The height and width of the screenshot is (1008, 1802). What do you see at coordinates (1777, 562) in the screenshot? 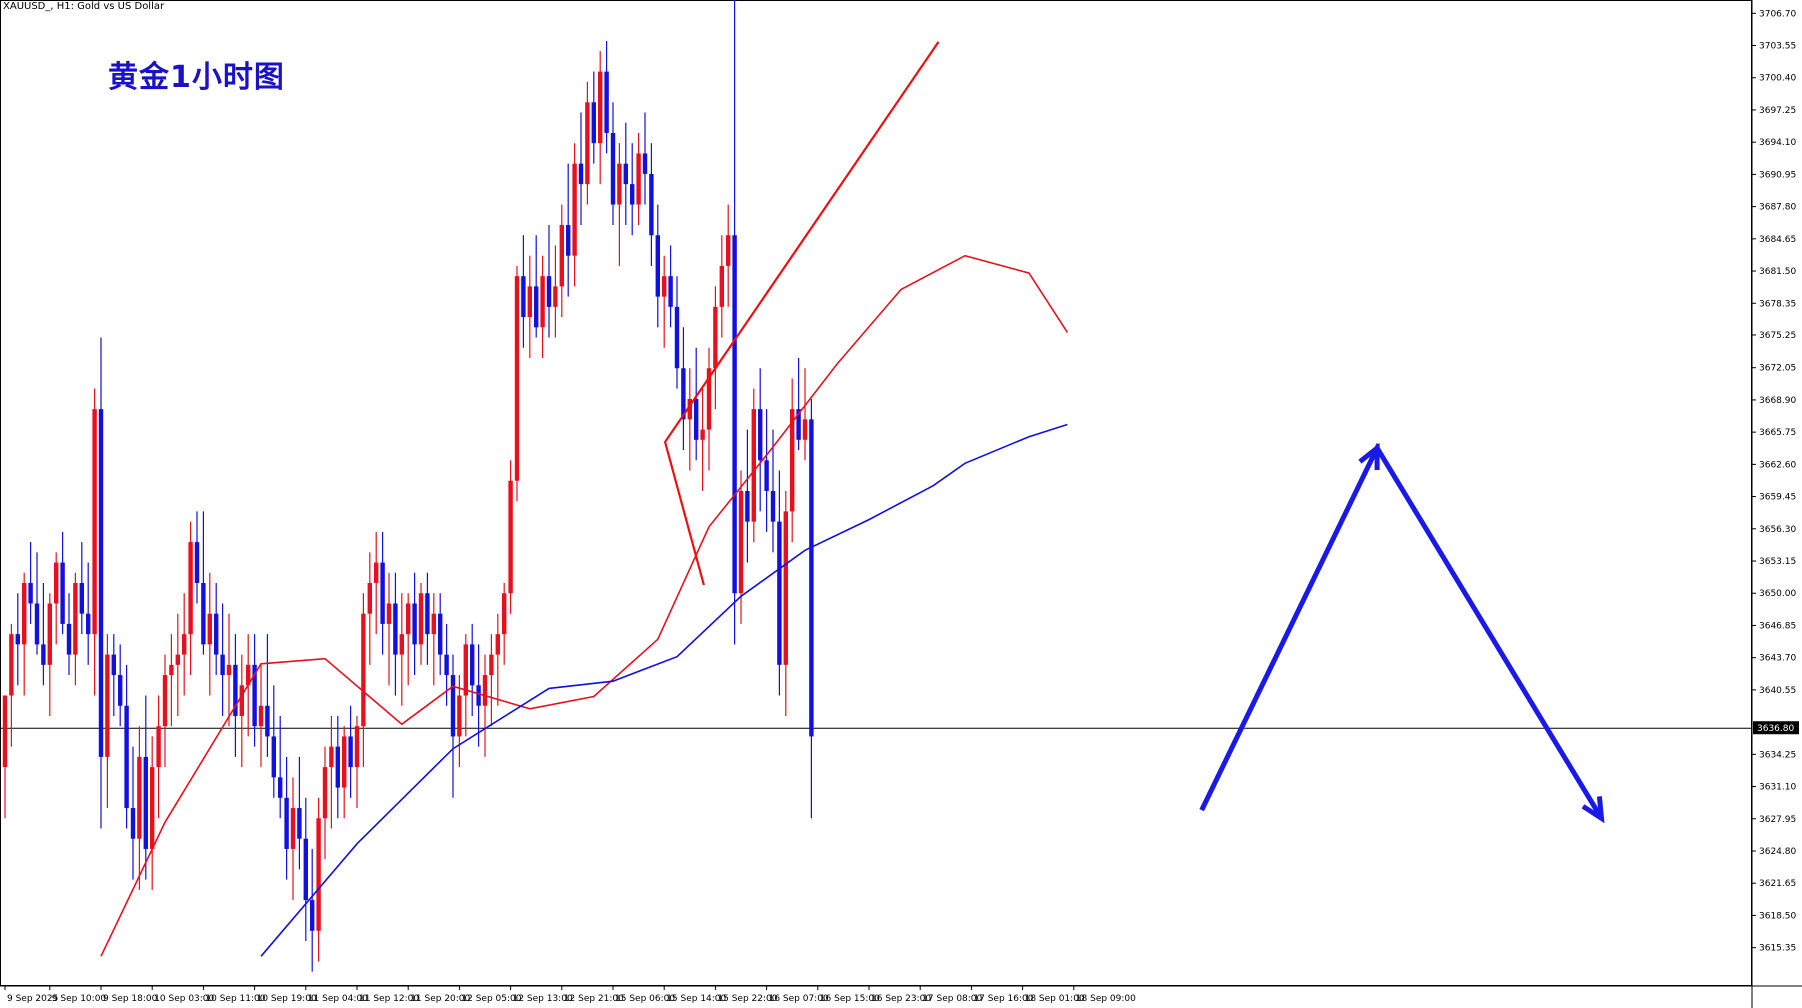
I see `y-tick-label: 3653.15` at bounding box center [1777, 562].